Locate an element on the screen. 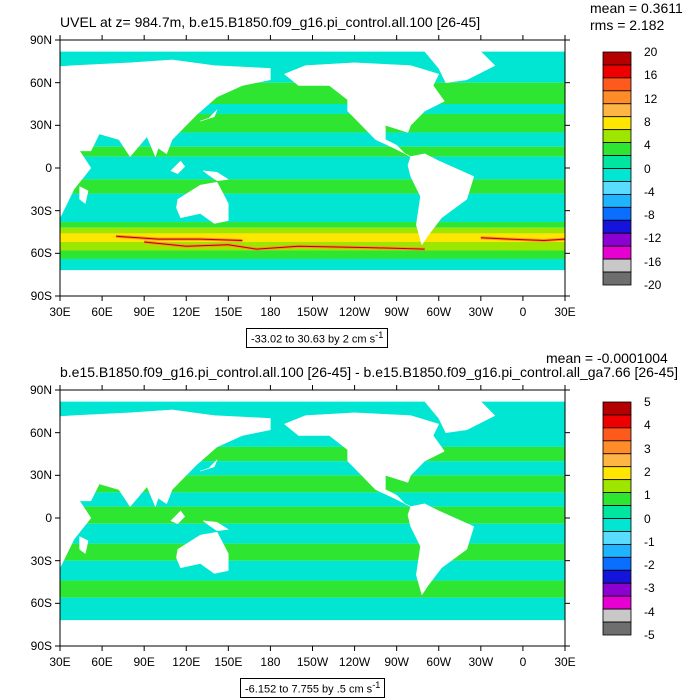 This screenshot has width=700, height=700. colorbar-label: -20 is located at coordinates (653, 285).